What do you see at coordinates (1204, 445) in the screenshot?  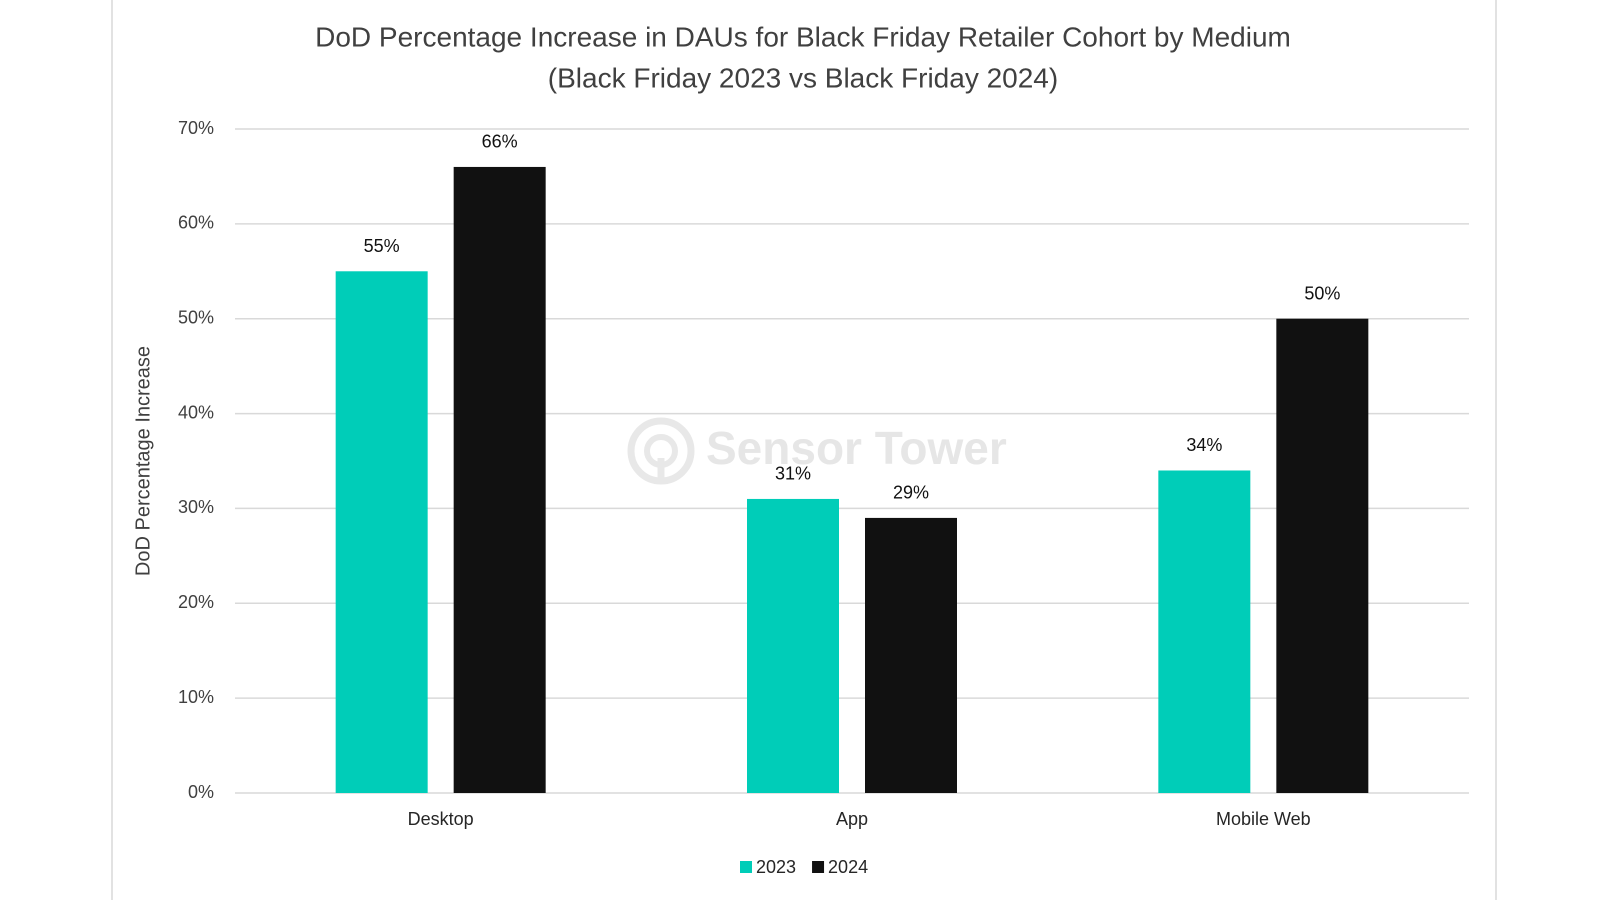 I see `data-label: 34%` at bounding box center [1204, 445].